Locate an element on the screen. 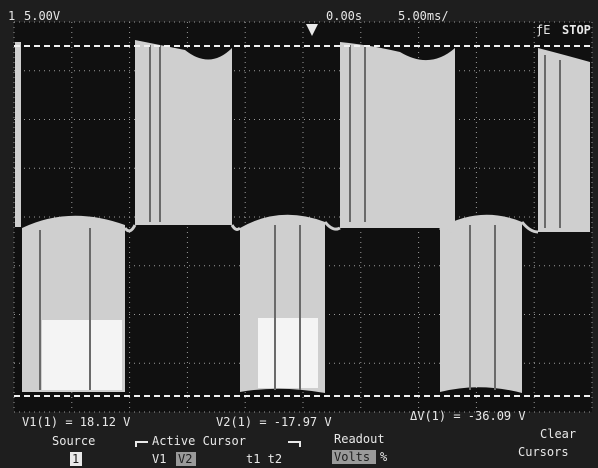  softkey-label: Source is located at coordinates (73, 441).